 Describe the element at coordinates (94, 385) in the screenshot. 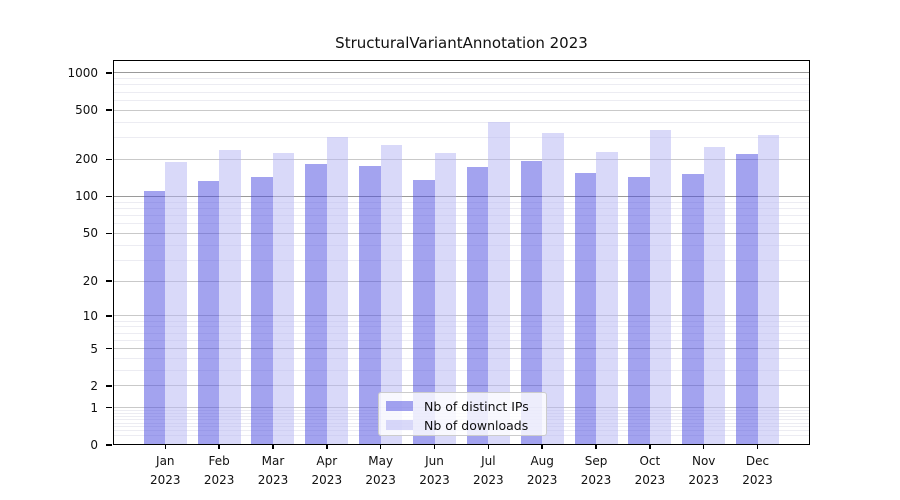

I see `y-tick-label-2: 2` at that location.